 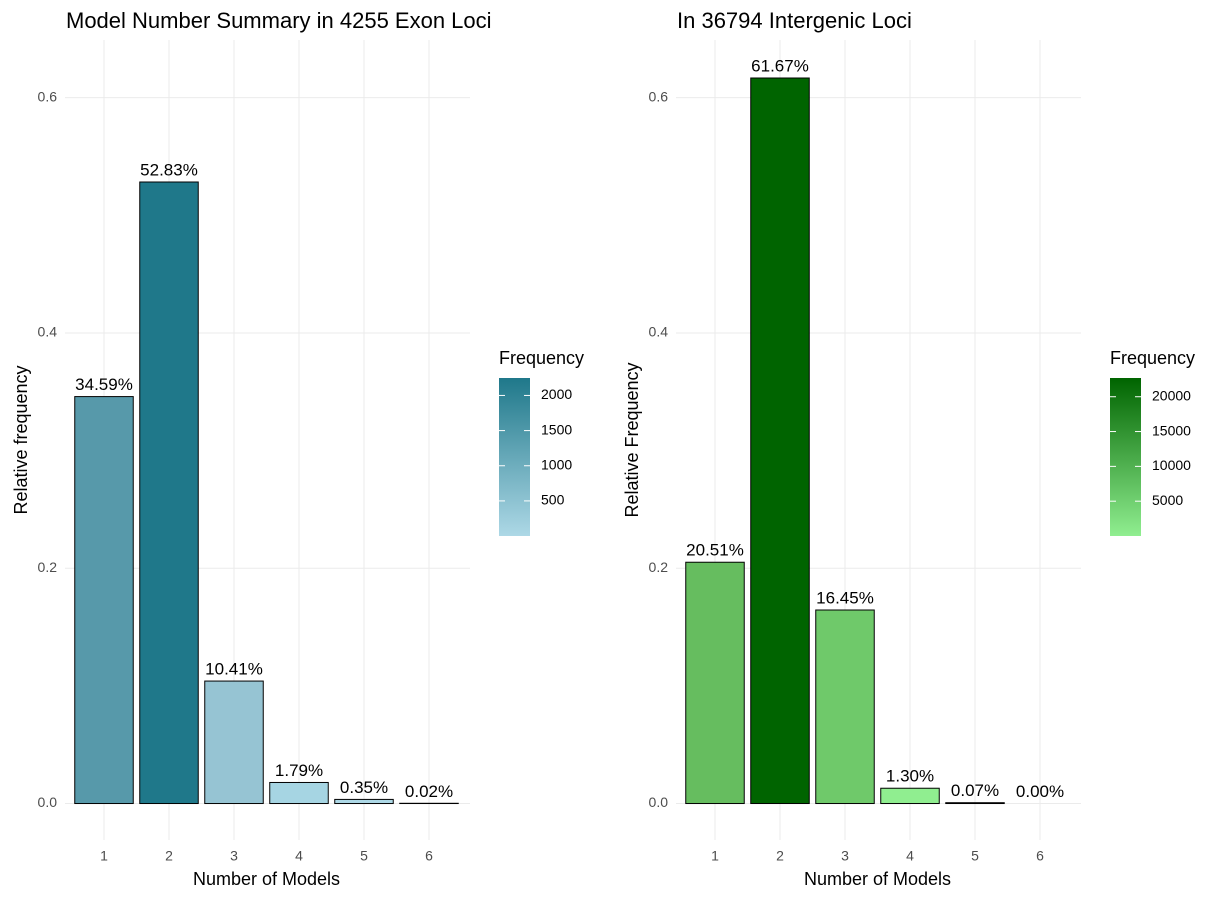 I want to click on value-label: 0.07%, so click(x=975, y=790).